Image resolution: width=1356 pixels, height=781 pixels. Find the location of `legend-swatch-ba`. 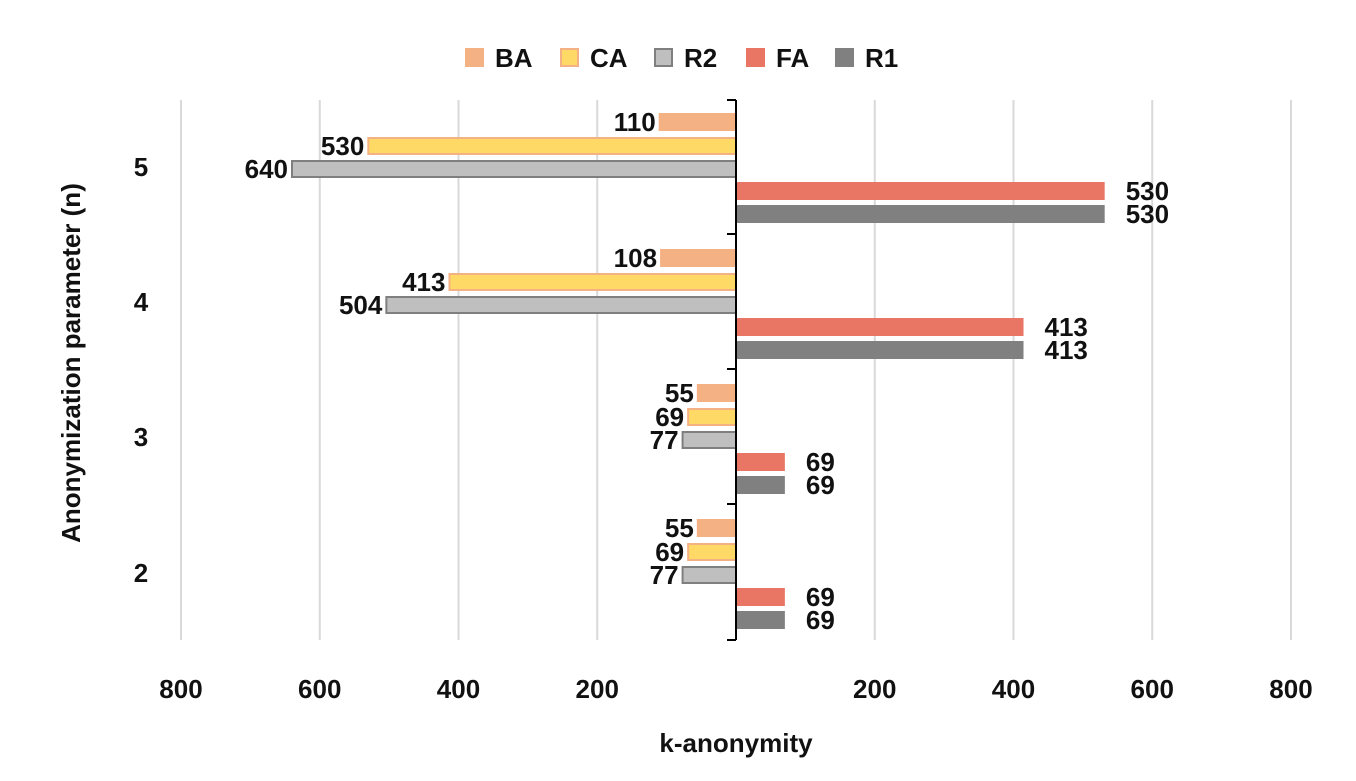

legend-swatch-ba is located at coordinates (474, 57).